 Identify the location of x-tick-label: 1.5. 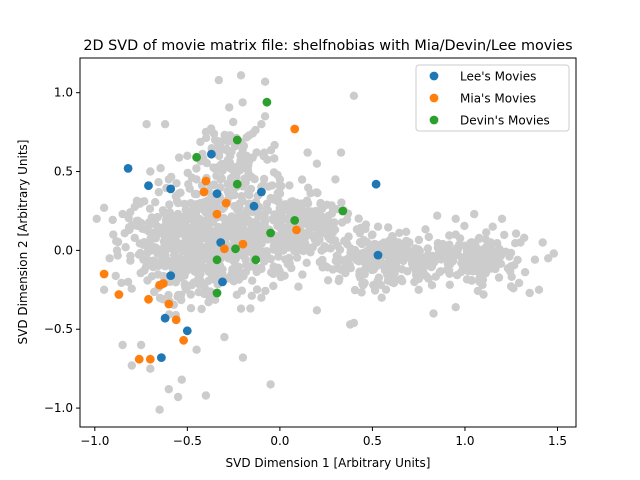
(557, 441).